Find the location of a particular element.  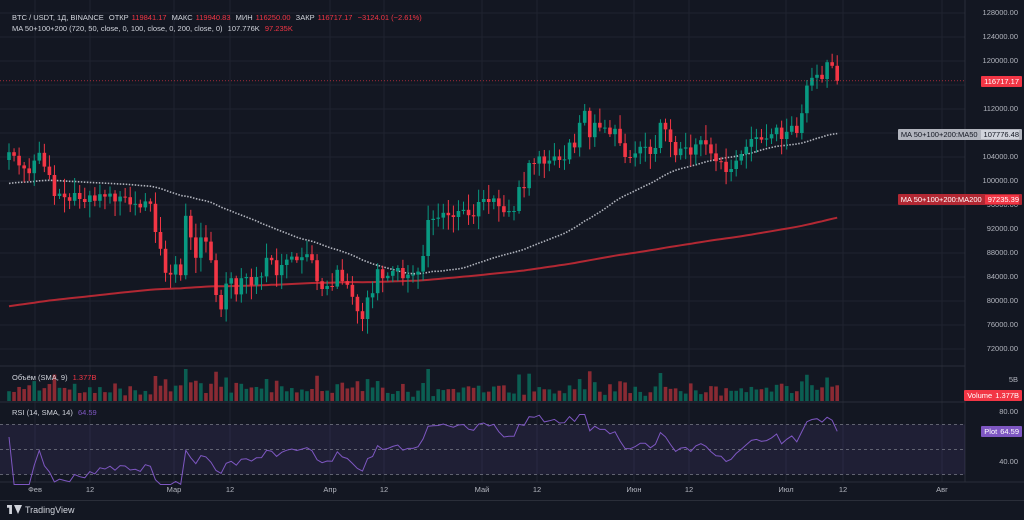

volume-legend: Объём (SMA, 9) 1.377B is located at coordinates (55, 377).